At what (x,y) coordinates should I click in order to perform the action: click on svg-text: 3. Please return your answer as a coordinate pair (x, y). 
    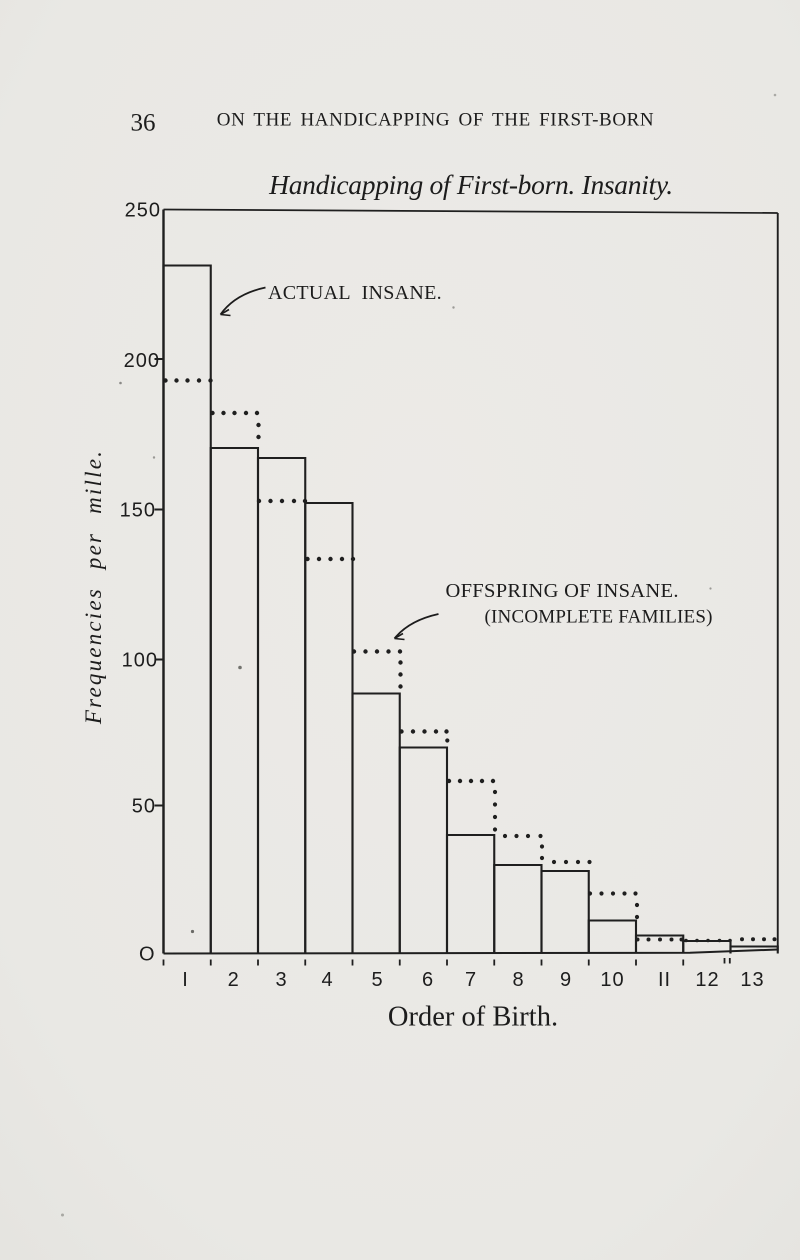
    Looking at the image, I should click on (282, 980).